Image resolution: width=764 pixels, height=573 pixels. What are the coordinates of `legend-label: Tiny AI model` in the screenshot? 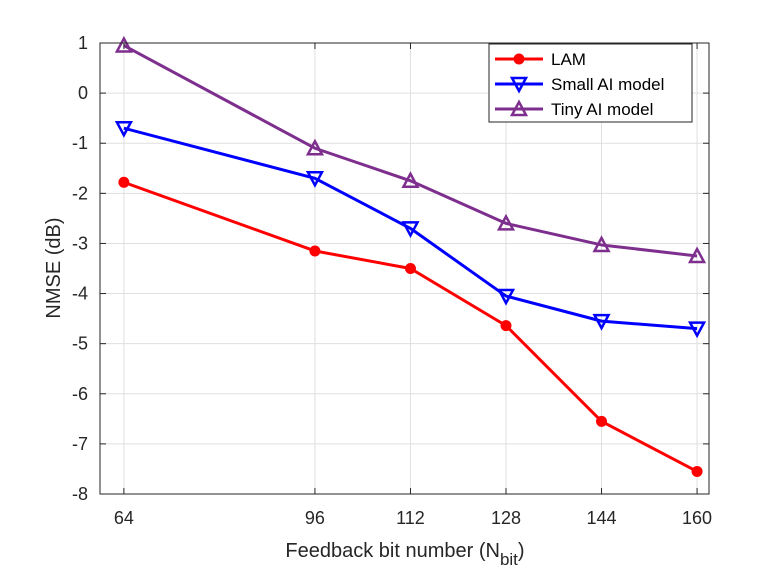 It's located at (602, 109).